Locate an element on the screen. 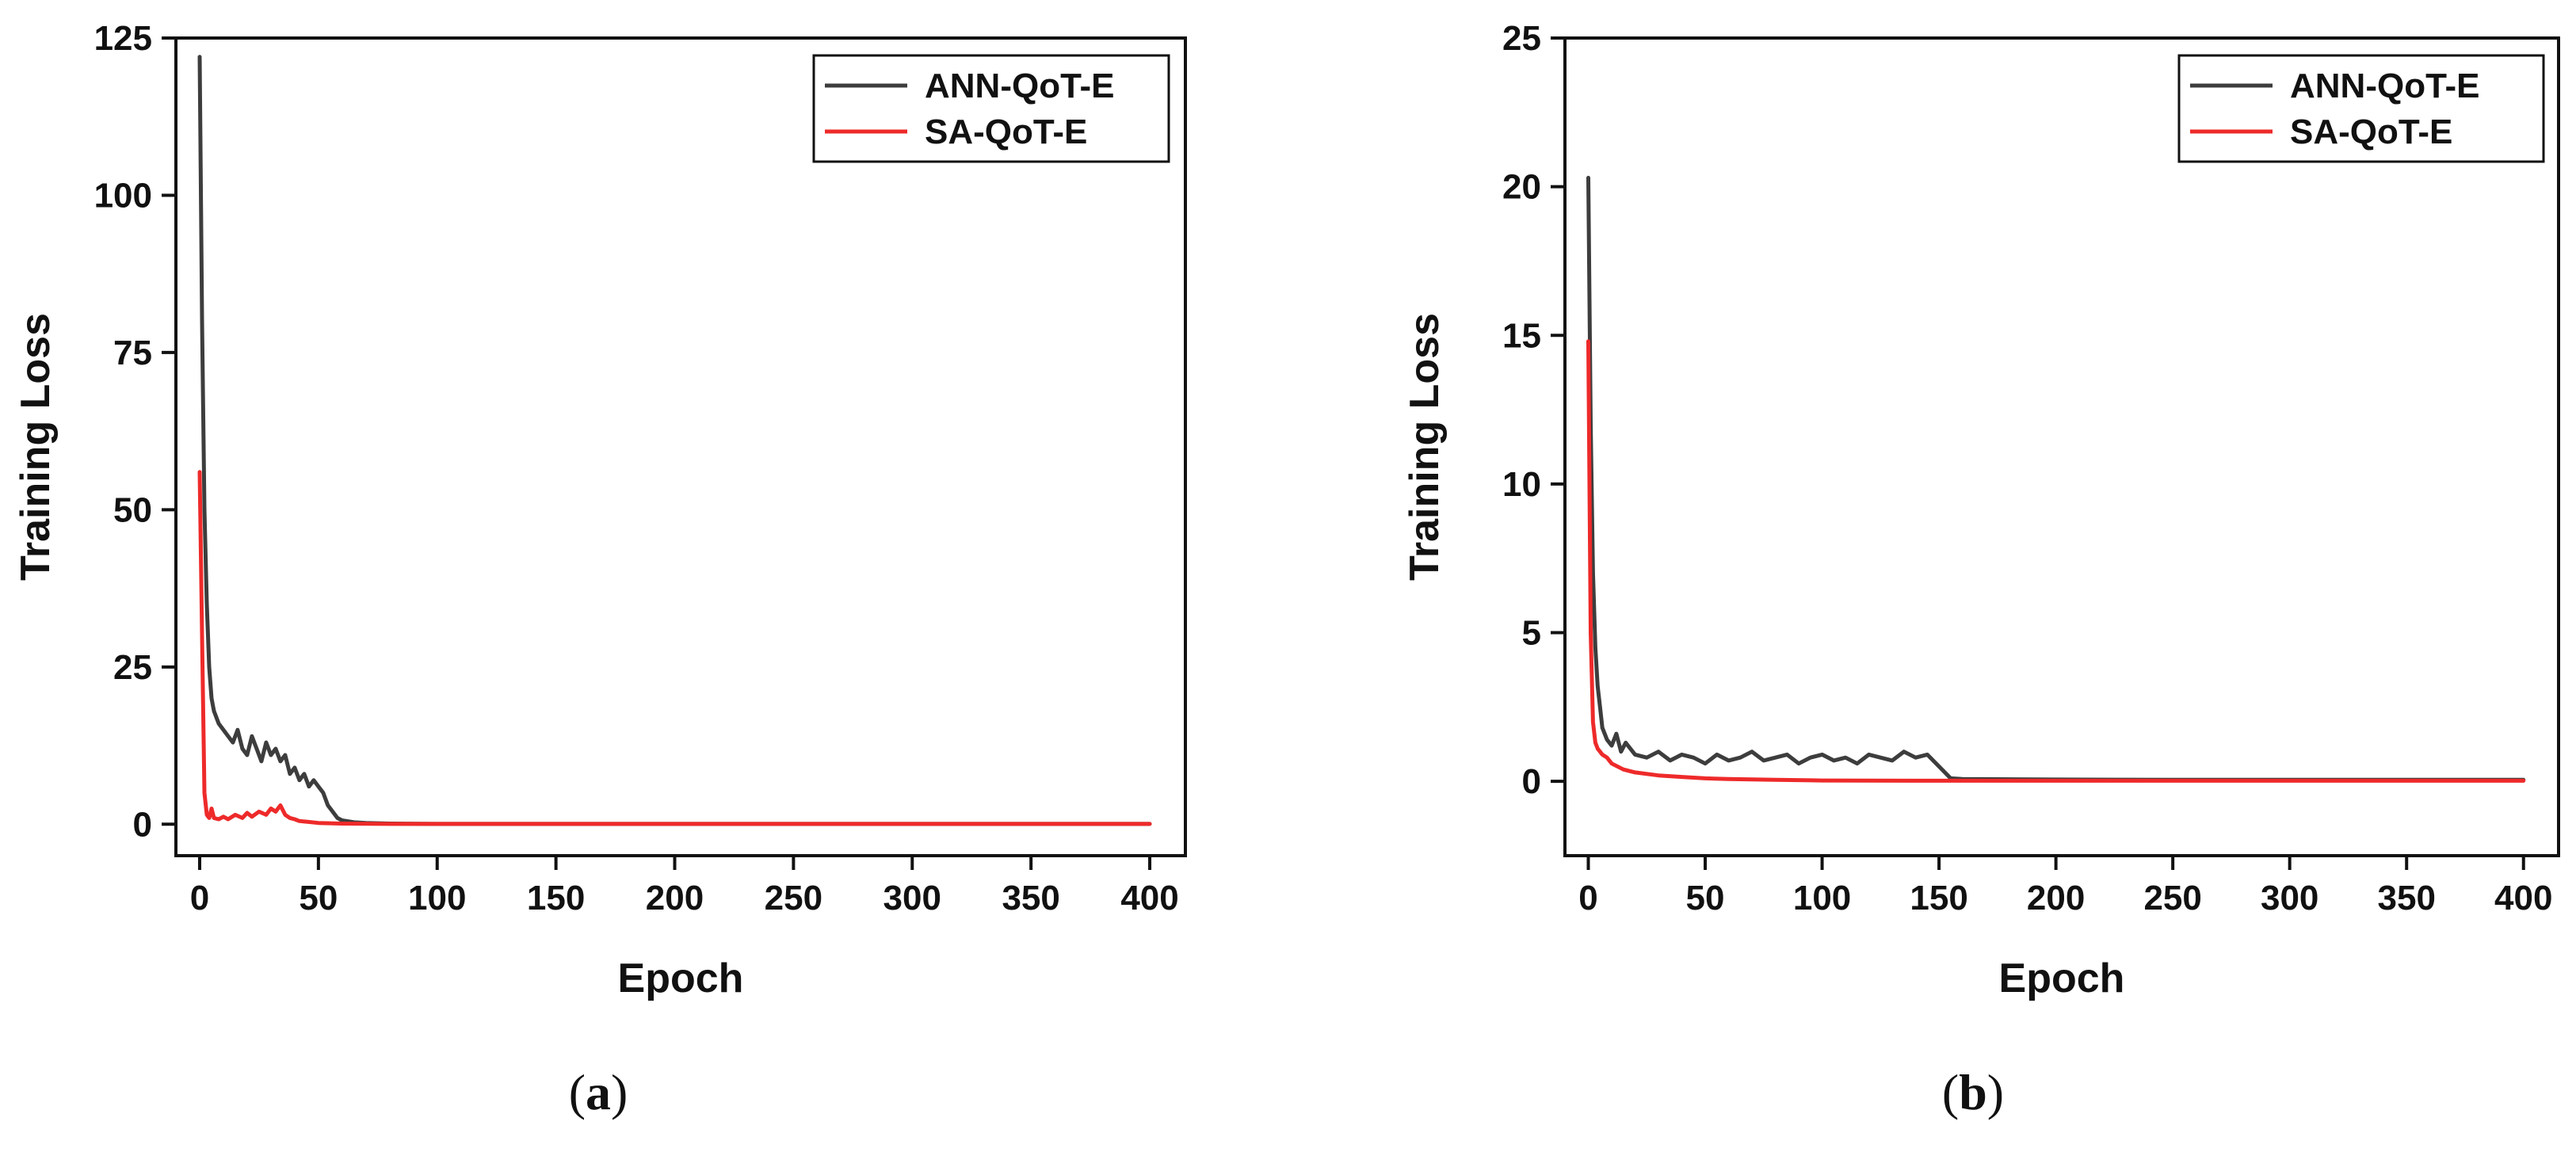  y-tick-label: 10 is located at coordinates (1521, 484).